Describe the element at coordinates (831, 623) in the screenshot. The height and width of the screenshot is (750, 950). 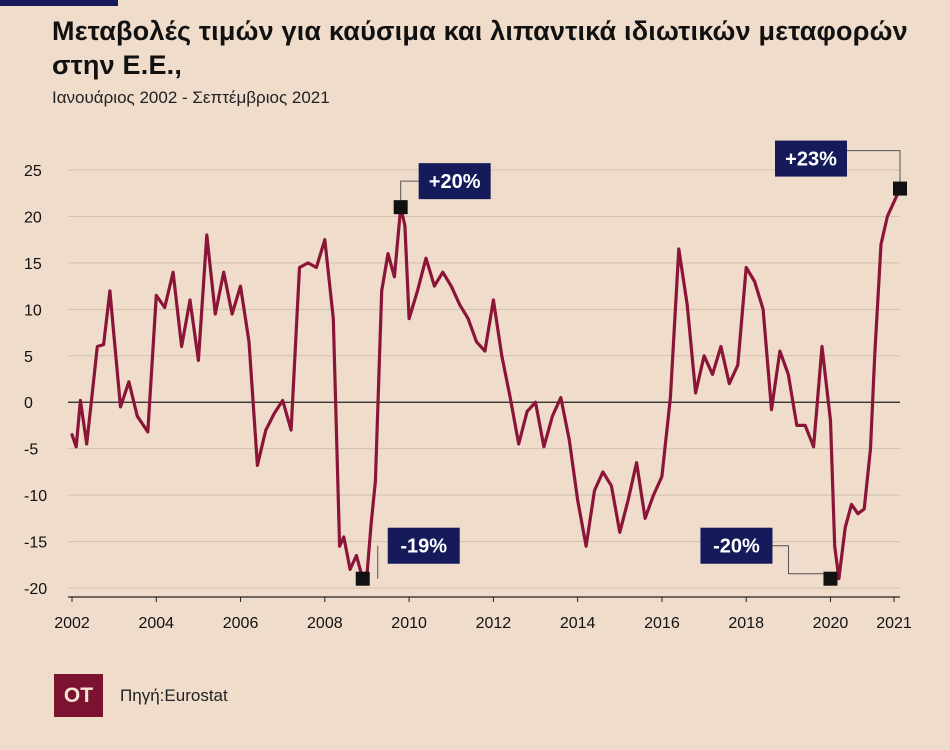
I see `x-tick-label: 2020` at that location.